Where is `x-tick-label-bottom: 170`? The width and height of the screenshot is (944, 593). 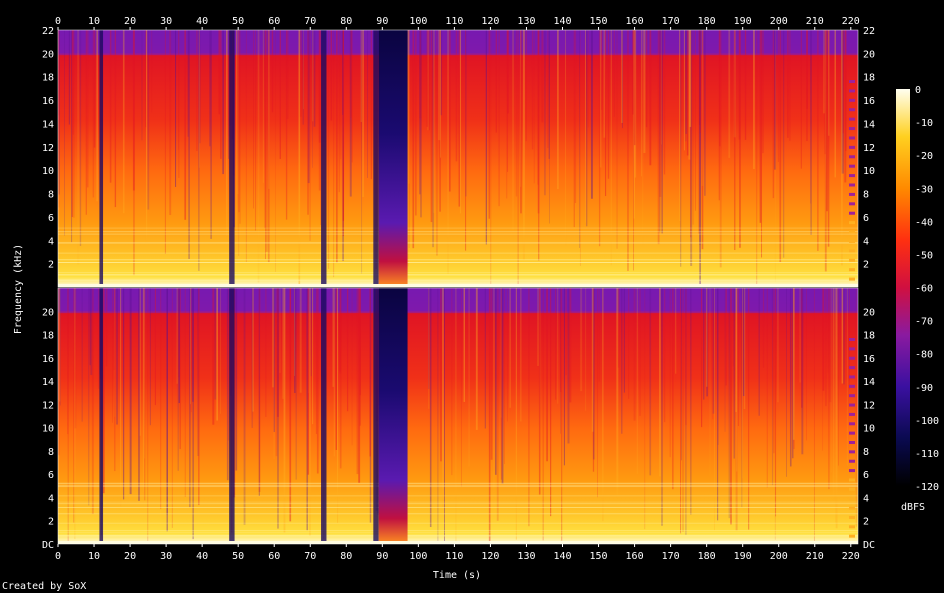 x-tick-label-bottom: 170 is located at coordinates (671, 556).